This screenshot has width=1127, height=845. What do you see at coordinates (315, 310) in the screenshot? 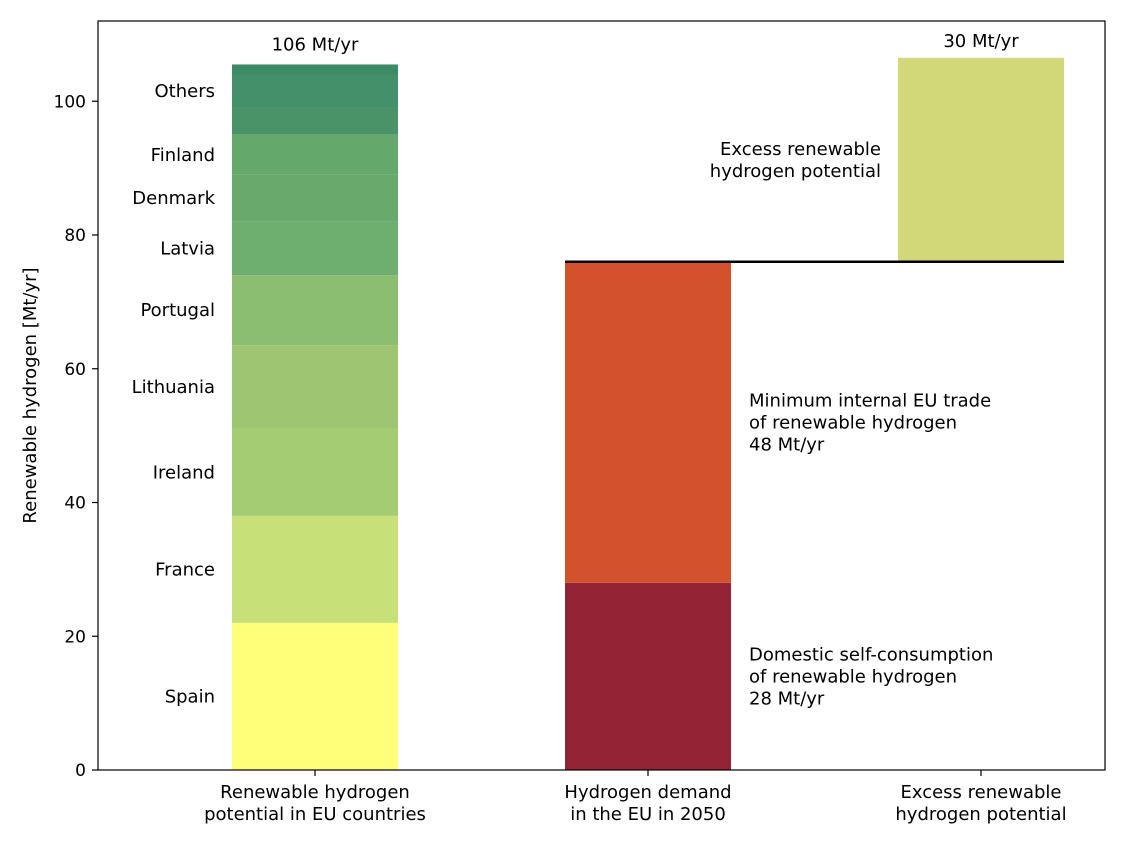
I see `bar-segment-portugal` at bounding box center [315, 310].